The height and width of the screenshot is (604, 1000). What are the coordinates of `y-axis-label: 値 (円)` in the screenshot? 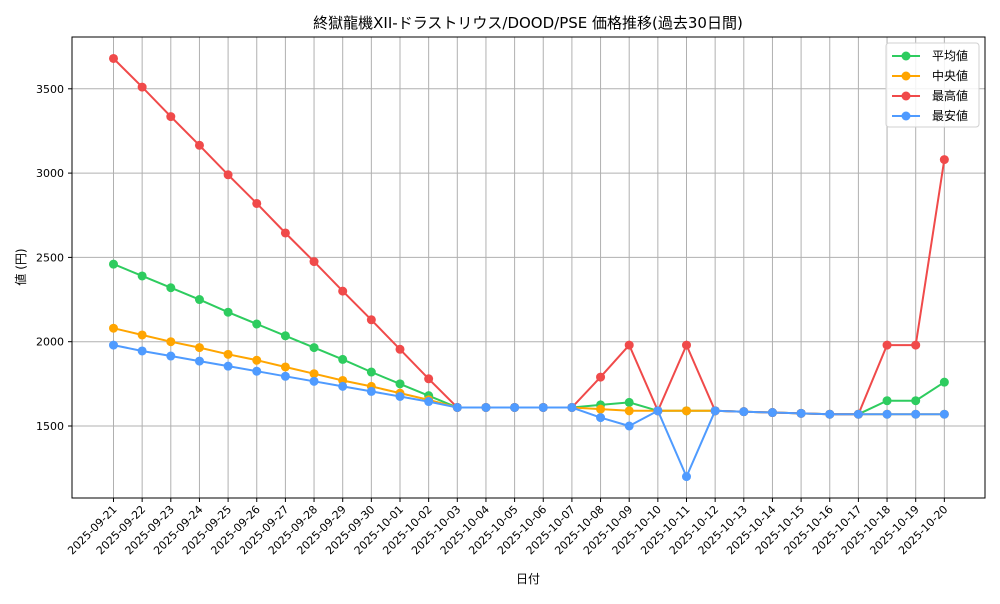 It's located at (20, 266).